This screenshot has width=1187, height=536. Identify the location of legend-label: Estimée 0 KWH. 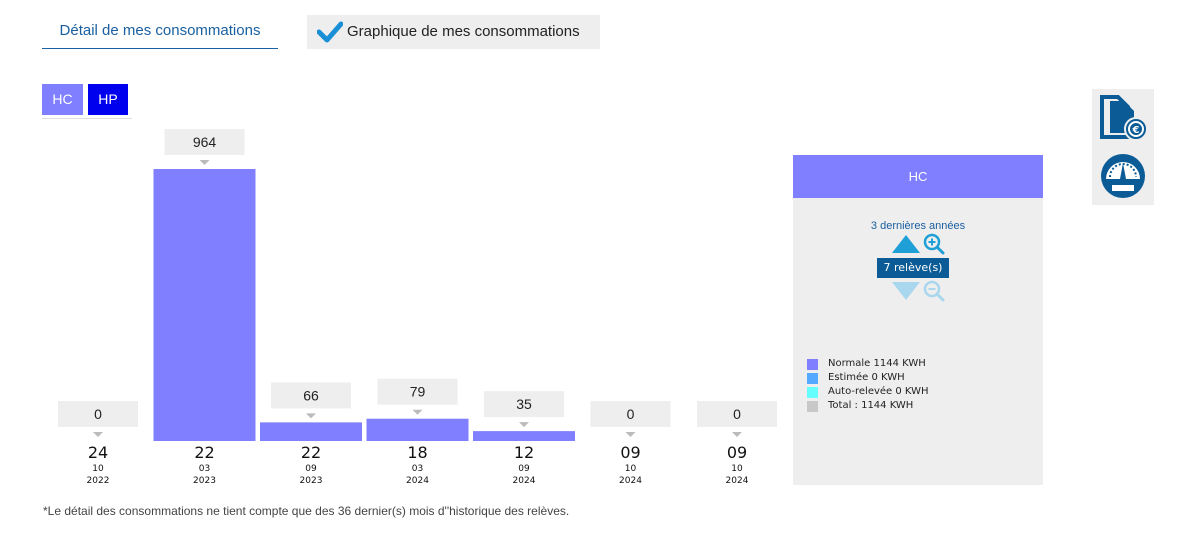
(866, 377).